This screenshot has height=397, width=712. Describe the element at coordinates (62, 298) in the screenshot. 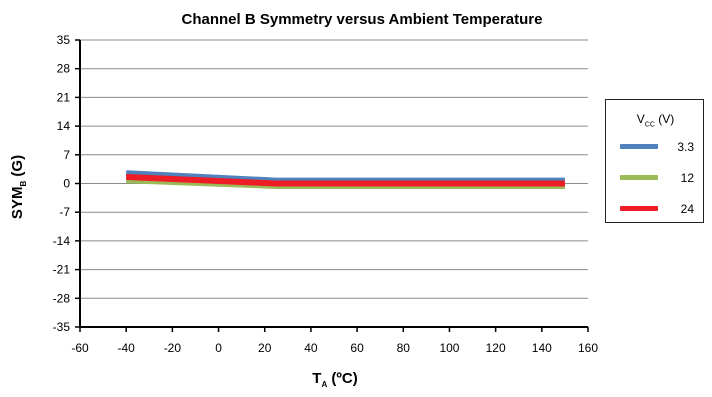

I see `y-tick-label: -28` at that location.